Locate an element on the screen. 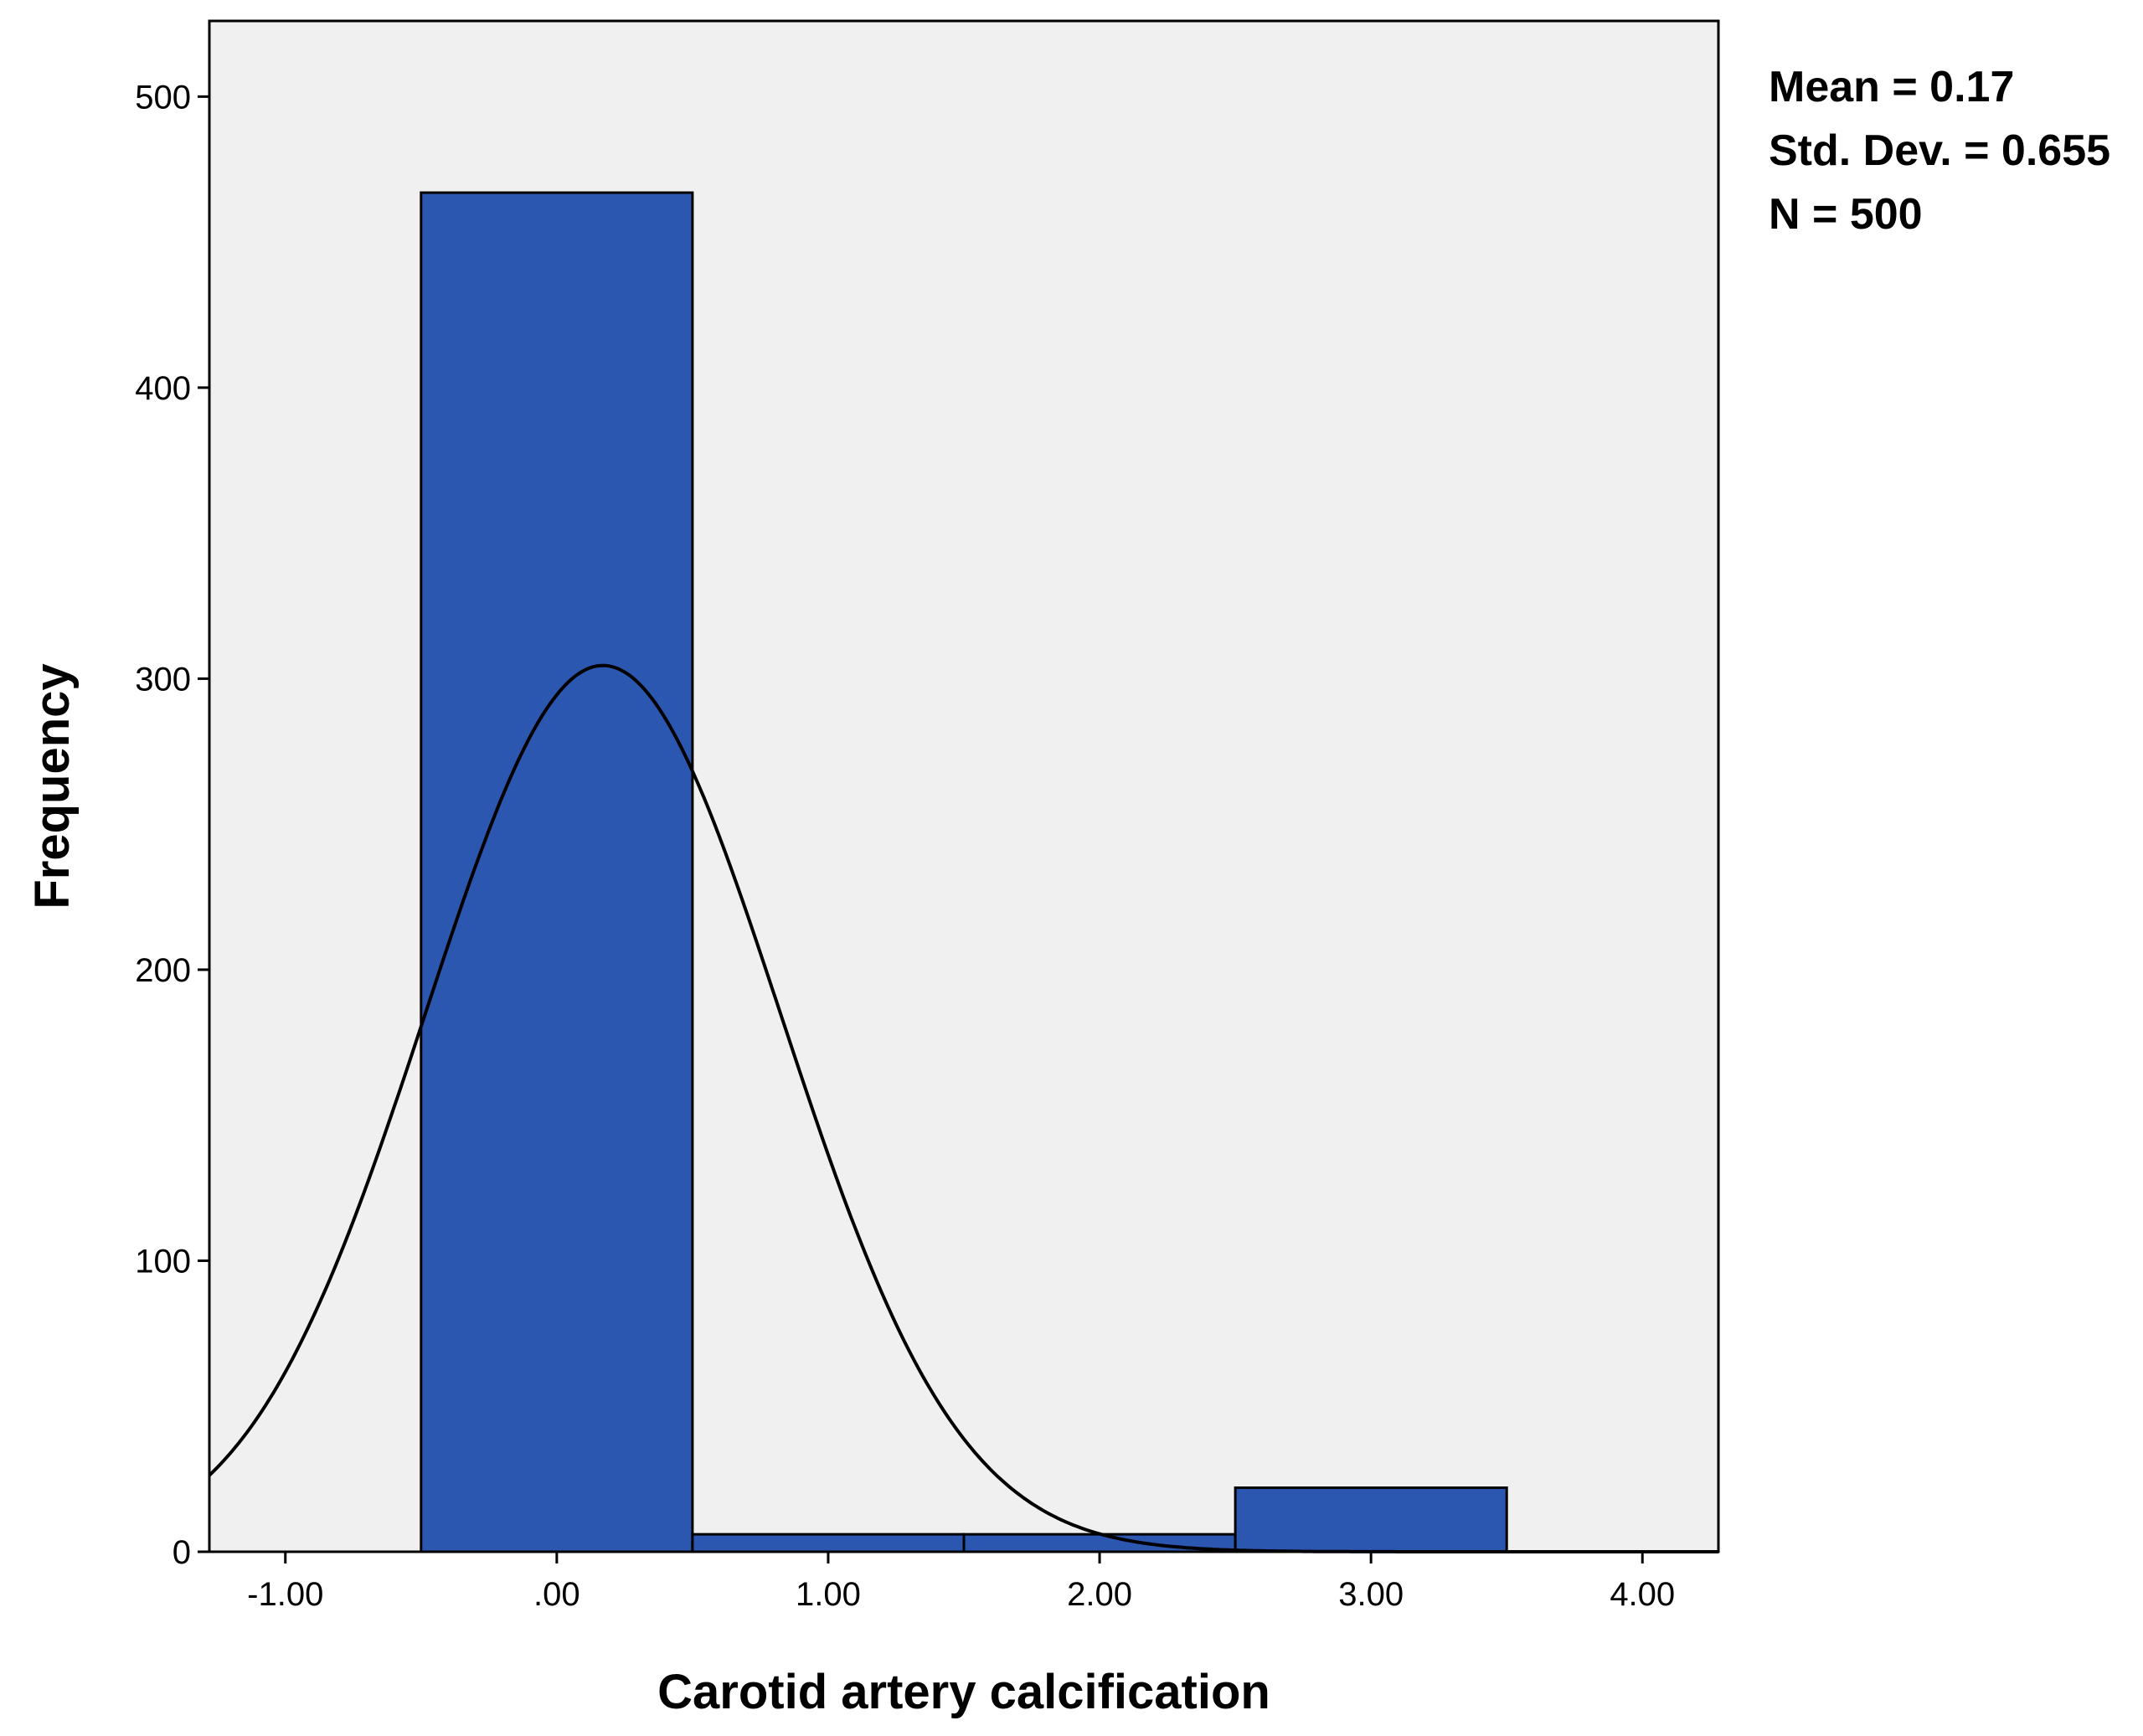 This screenshot has width=2143, height=1736. x-axis: -1.00 .00 1.00 2.00 3.00 4.00 is located at coordinates (961, 1582).